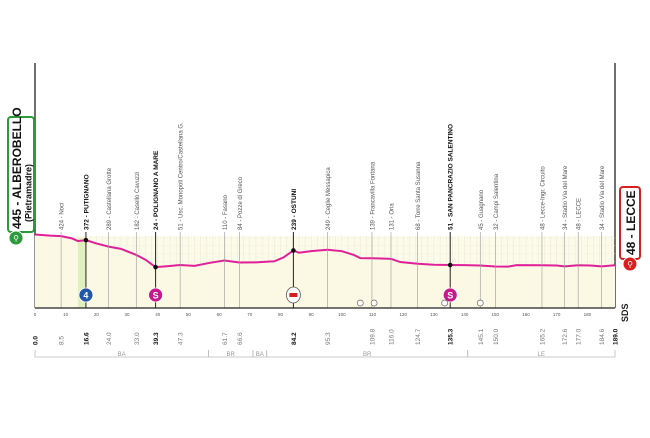 This screenshot has height=438, width=650. Describe the element at coordinates (294, 338) in the screenshot. I see `km-label: 84.2` at that location.